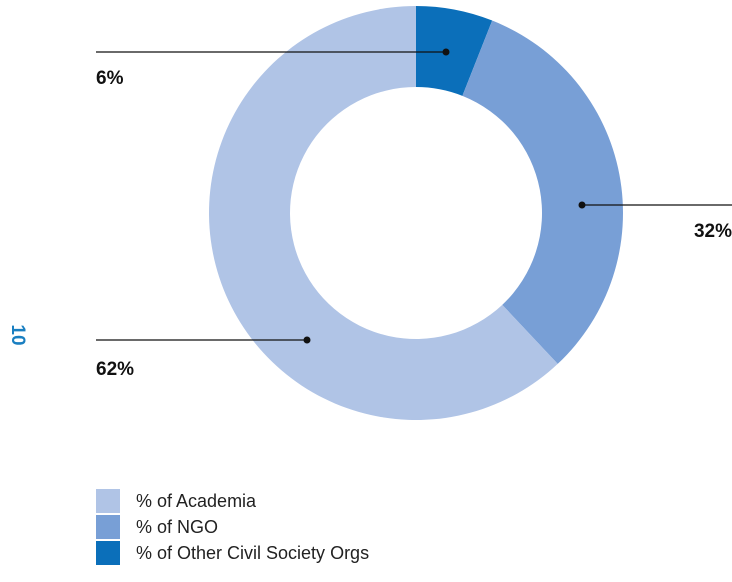 Image resolution: width=732 pixels, height=582 pixels. Describe the element at coordinates (108, 501) in the screenshot. I see `legend-swatch-academia` at that location.